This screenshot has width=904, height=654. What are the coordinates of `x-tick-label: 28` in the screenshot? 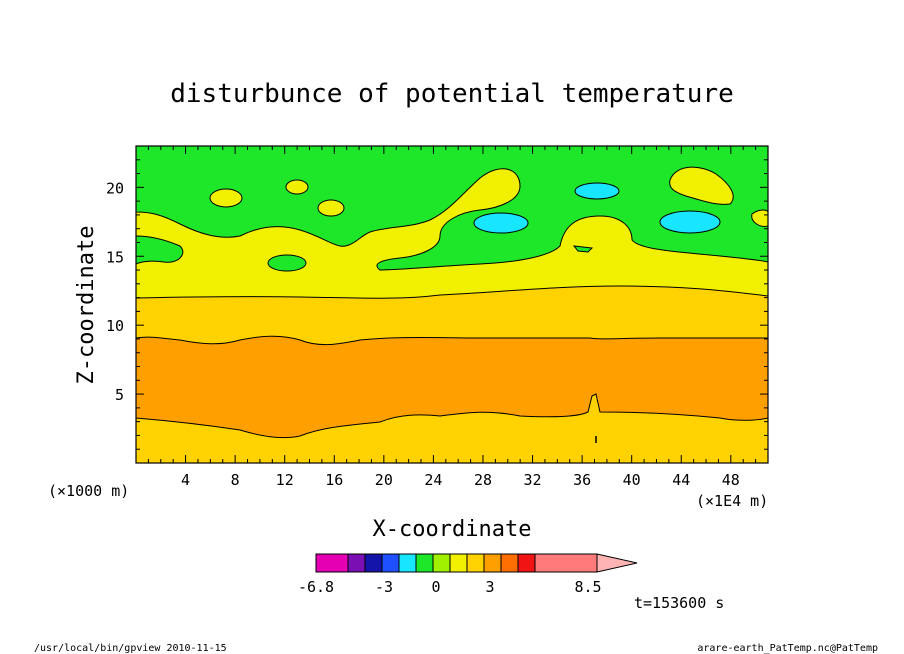 It's located at (483, 480).